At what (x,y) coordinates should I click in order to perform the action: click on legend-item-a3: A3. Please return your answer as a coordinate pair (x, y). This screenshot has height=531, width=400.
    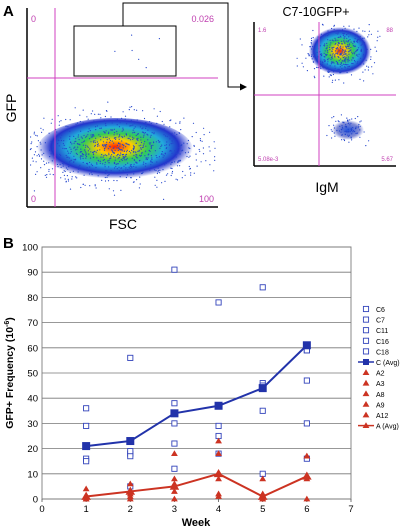
    Looking at the image, I should click on (373, 383).